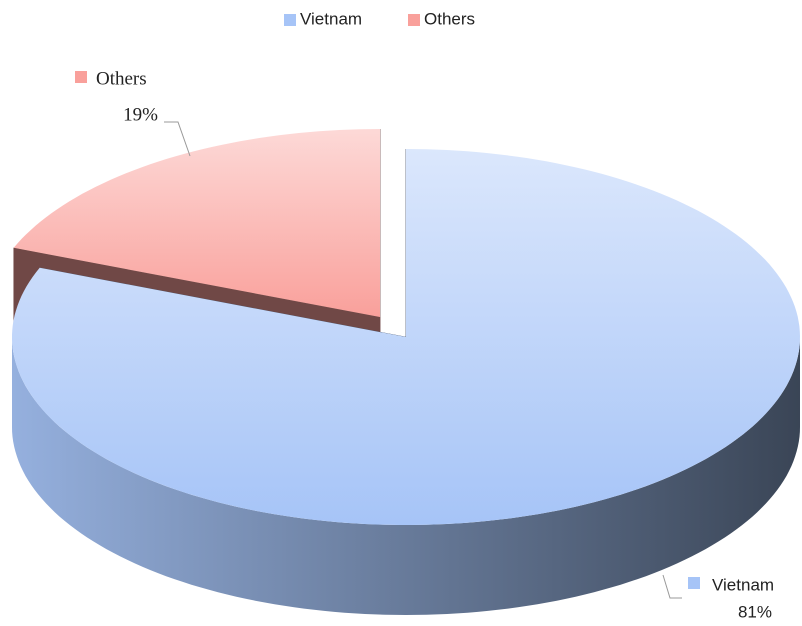 The image size is (802, 626). I want to click on pie-slice, so click(196, 223).